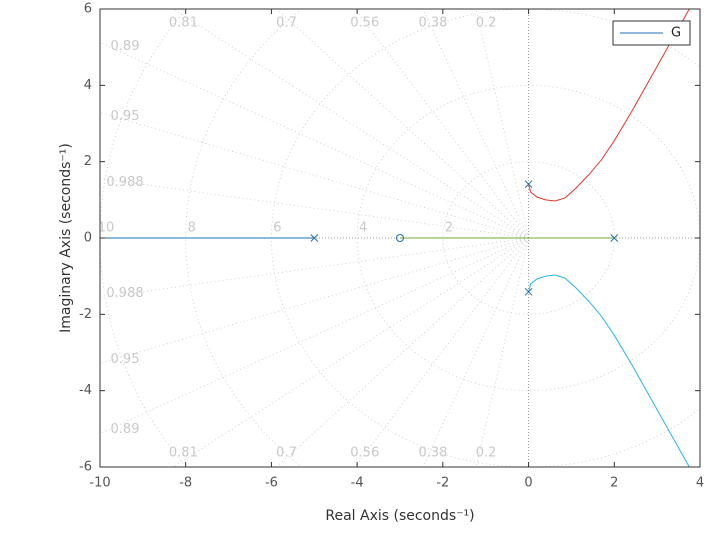  What do you see at coordinates (88, 161) in the screenshot?
I see `y-tick-label: 2` at bounding box center [88, 161].